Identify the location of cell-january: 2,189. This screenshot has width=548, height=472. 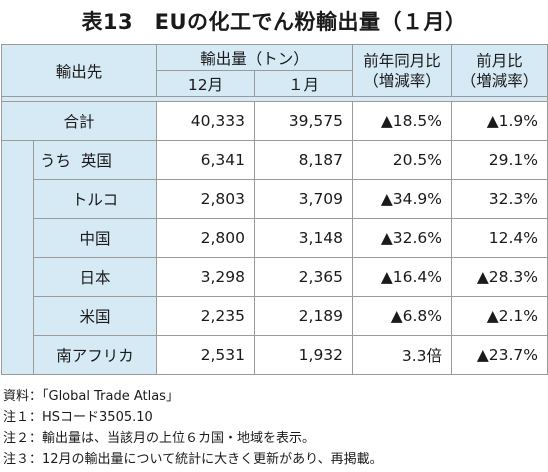
(304, 316).